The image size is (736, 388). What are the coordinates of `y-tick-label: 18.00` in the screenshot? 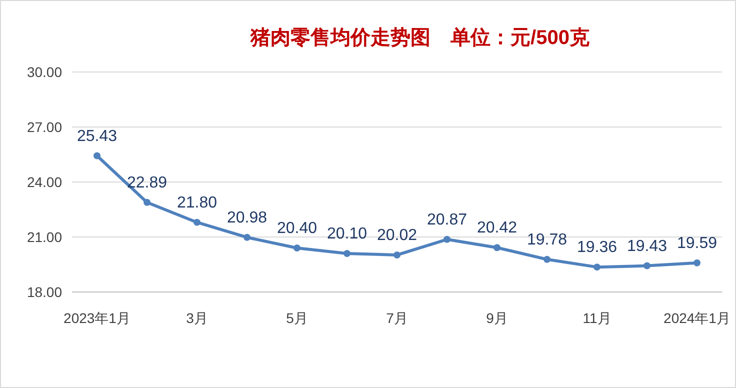 It's located at (44, 292).